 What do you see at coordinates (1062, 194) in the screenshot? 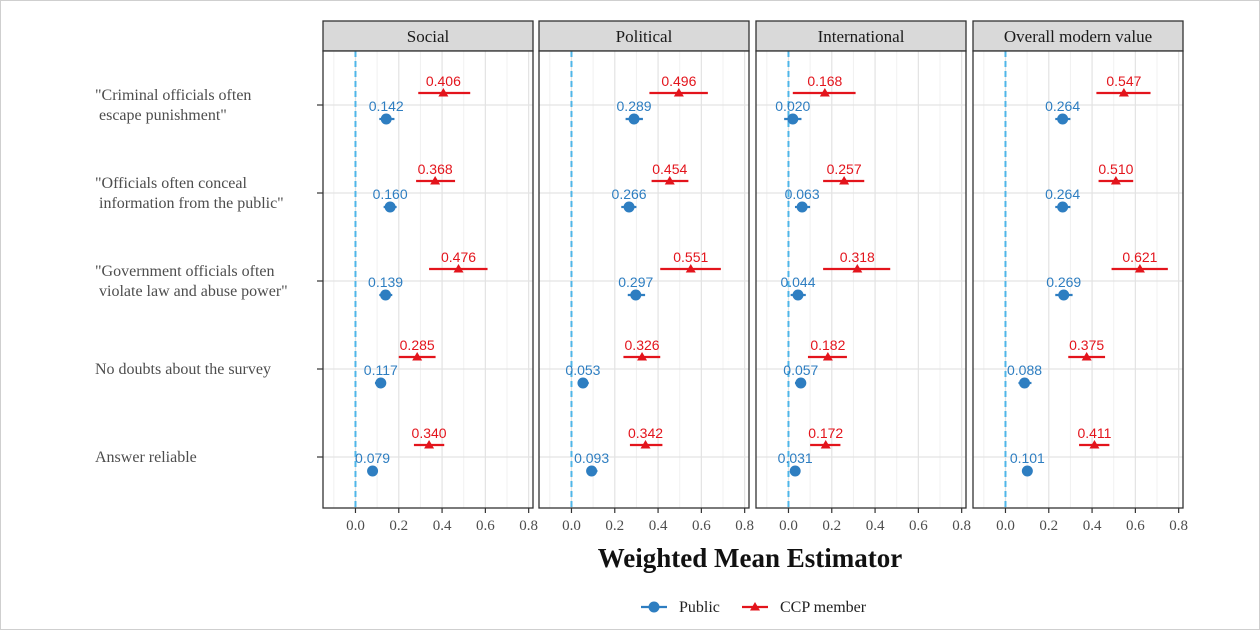
I see `public-value-label: 0.264` at bounding box center [1062, 194].